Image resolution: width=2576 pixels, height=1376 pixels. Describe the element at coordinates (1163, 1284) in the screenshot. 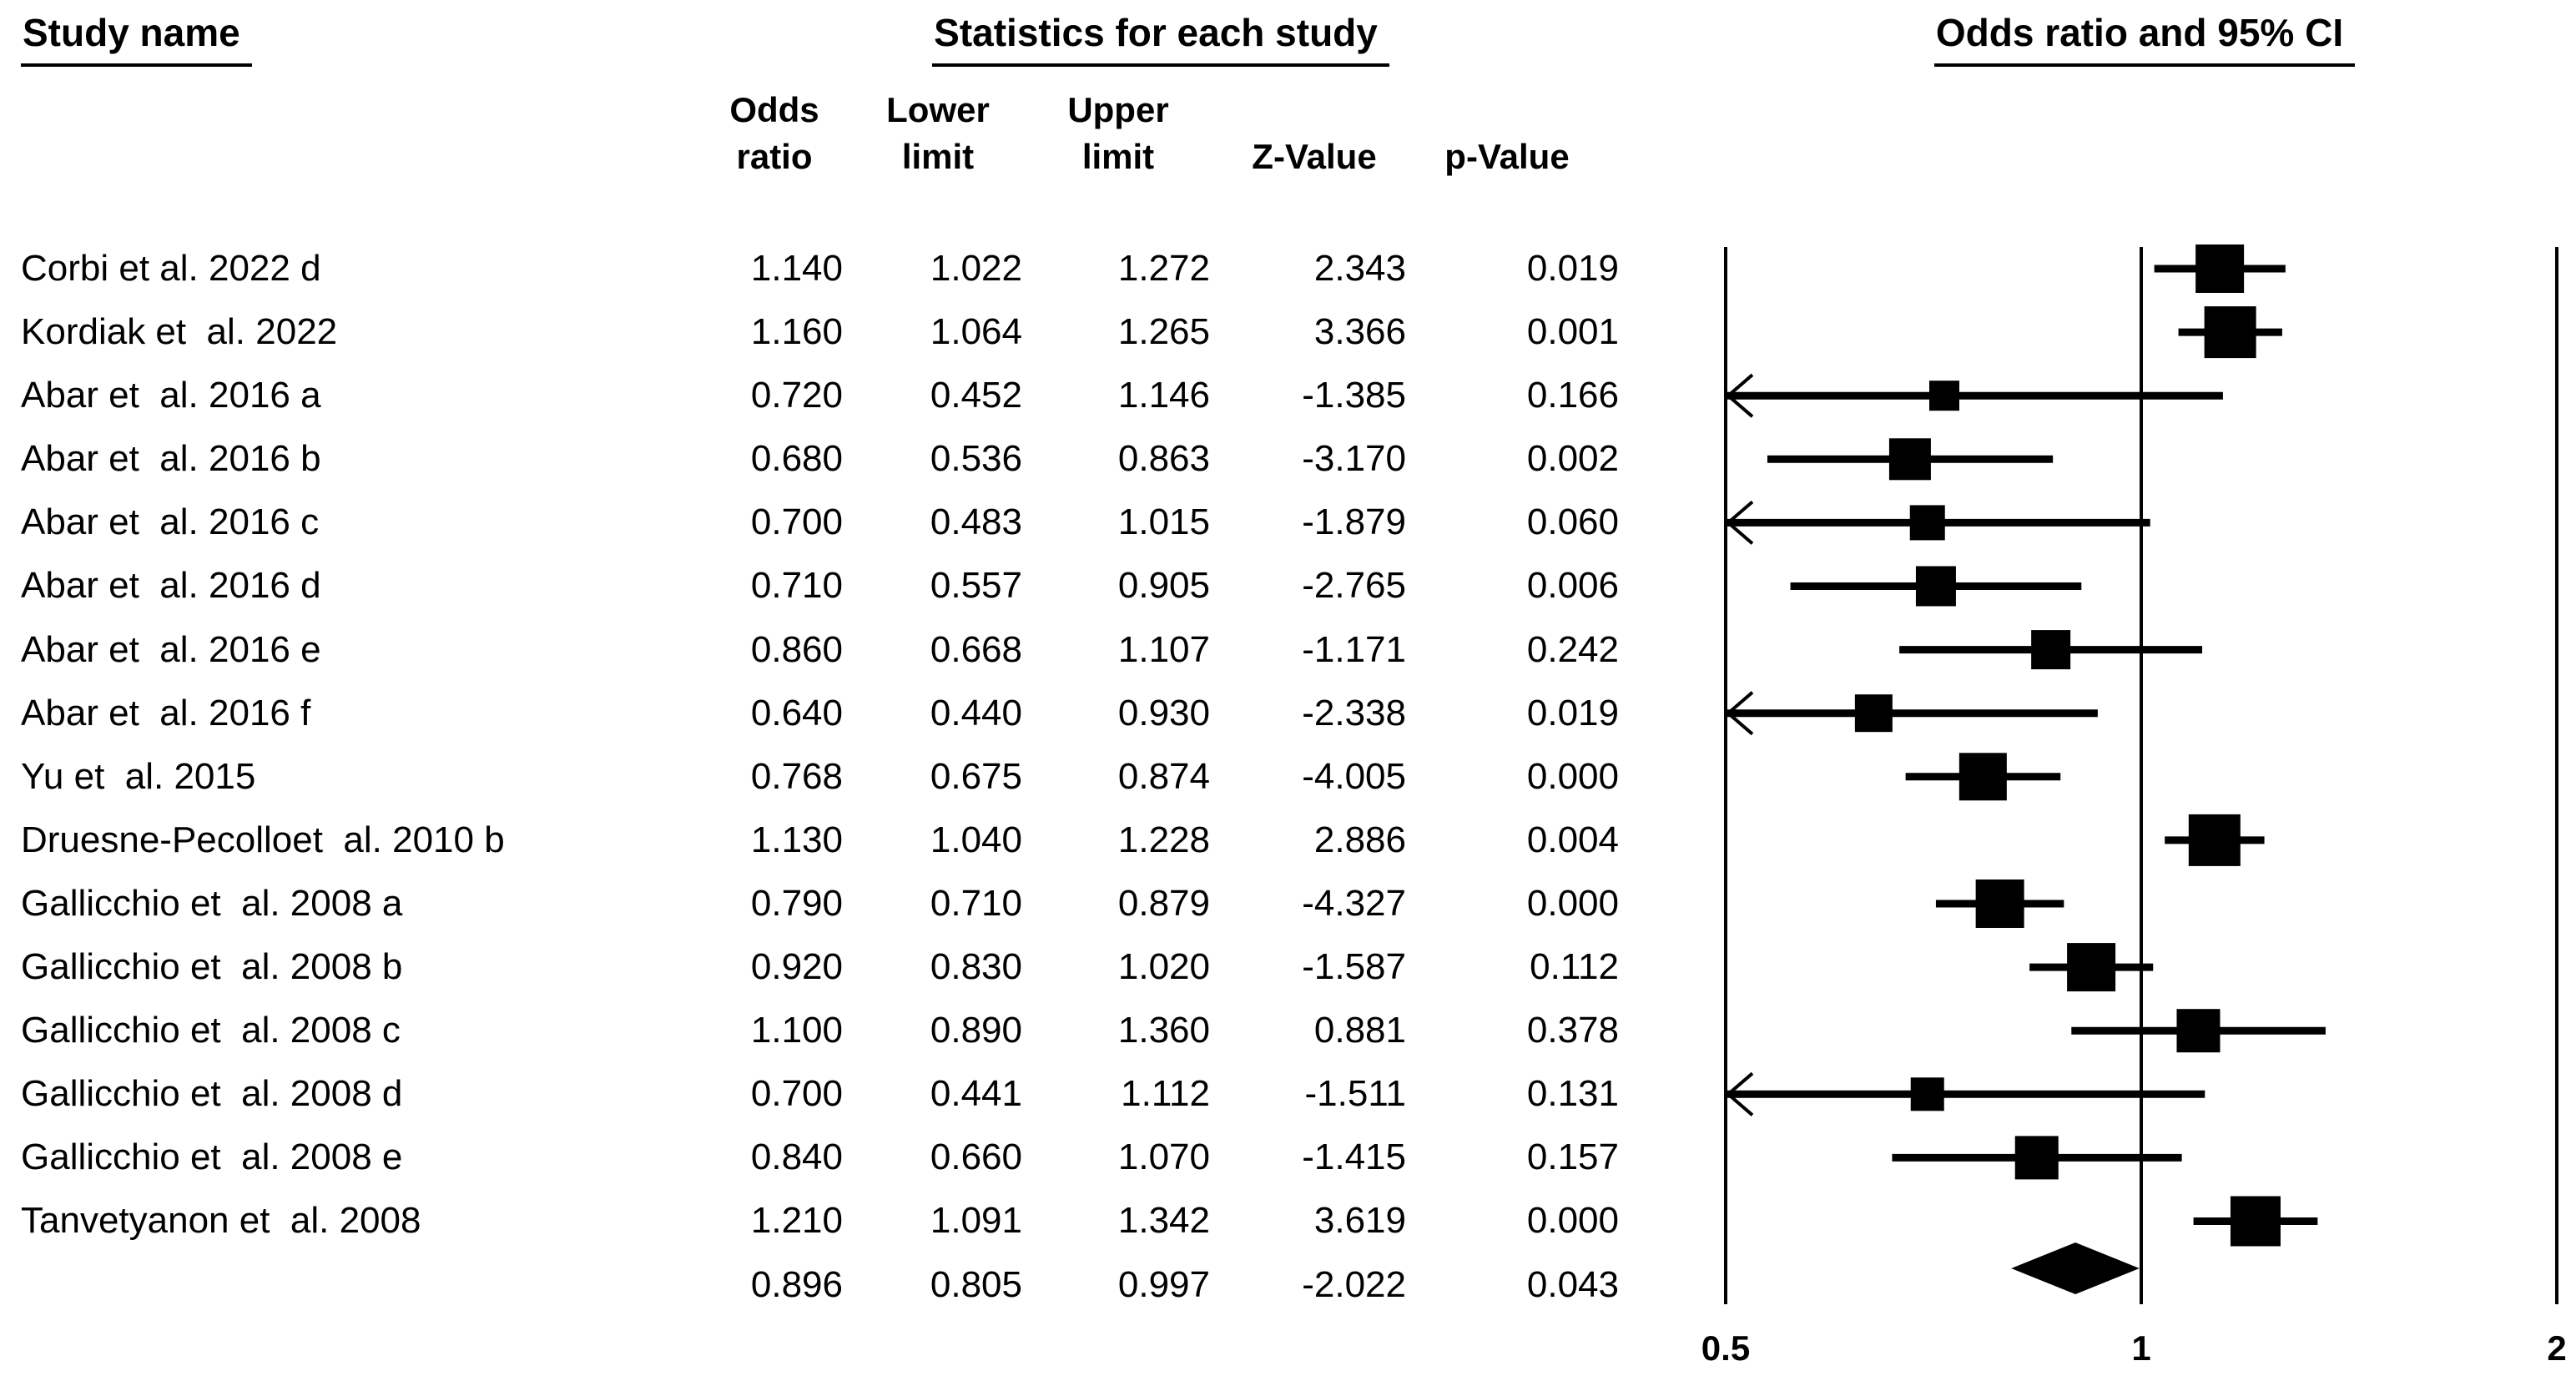

I see `upper-cell: 0.997` at that location.